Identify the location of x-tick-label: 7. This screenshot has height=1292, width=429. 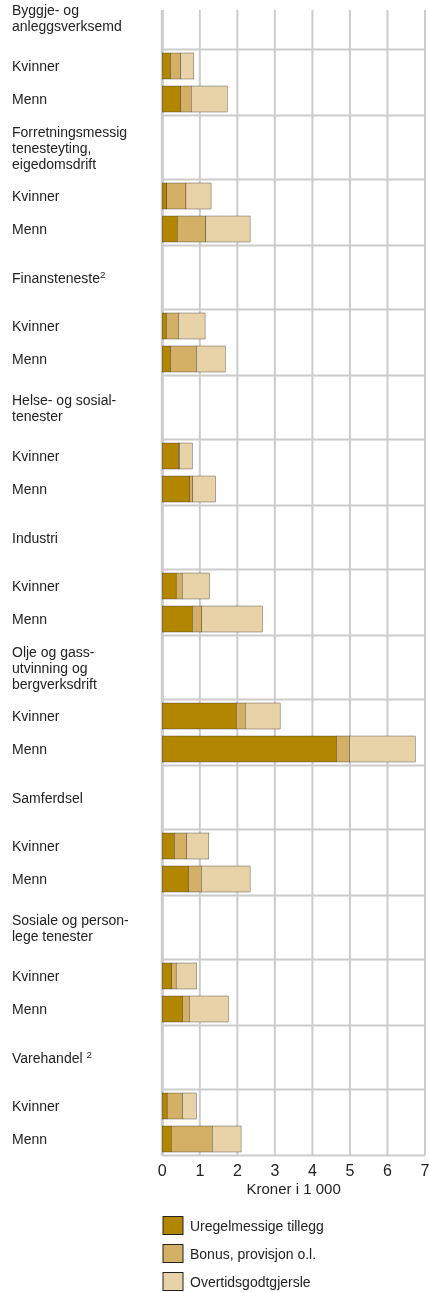
(424, 1170).